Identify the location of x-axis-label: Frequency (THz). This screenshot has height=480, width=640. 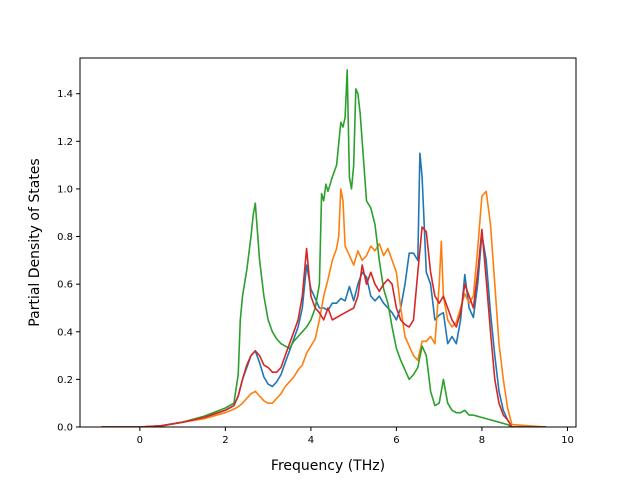
(328, 466).